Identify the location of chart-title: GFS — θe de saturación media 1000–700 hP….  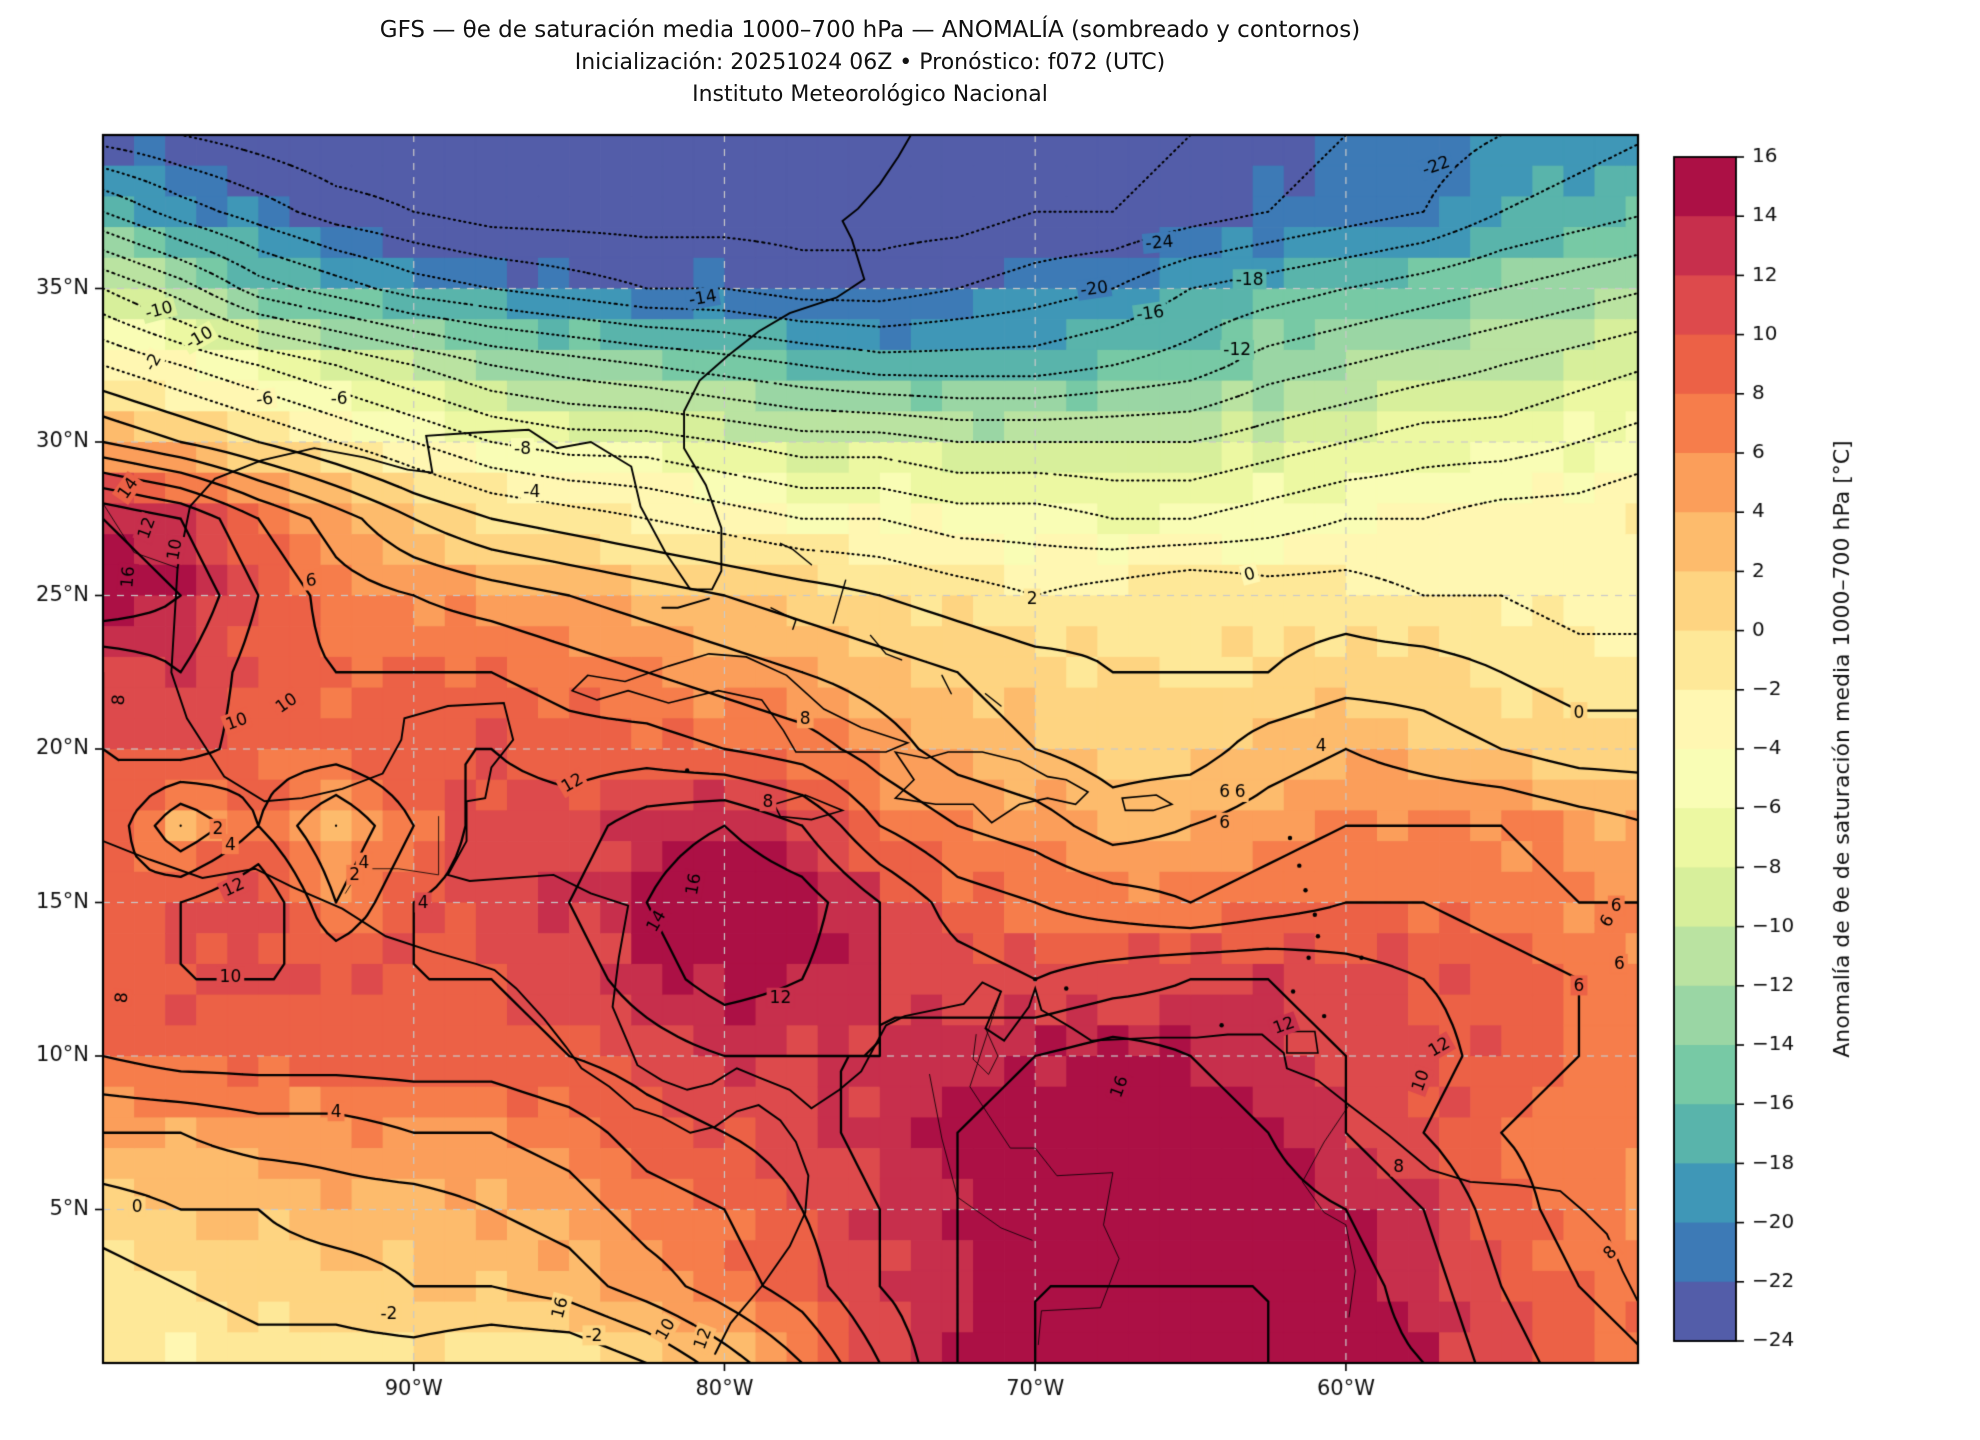
(870, 30).